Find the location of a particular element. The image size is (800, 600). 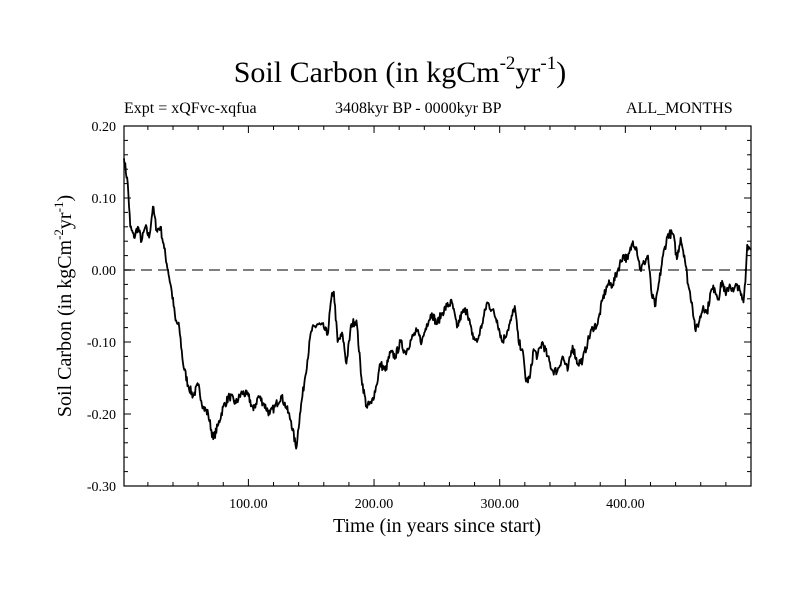

x-tick-label: 400.00 is located at coordinates (625, 504).